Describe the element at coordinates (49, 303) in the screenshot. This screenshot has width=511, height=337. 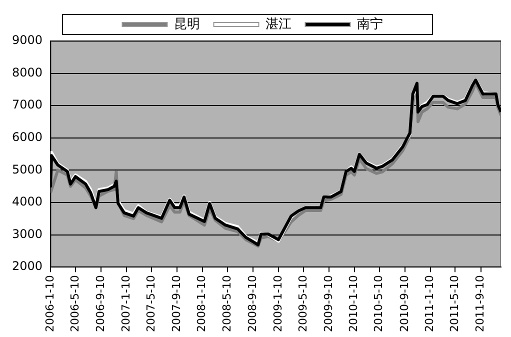
I see `x-tick-label: 2006-1-10` at that location.